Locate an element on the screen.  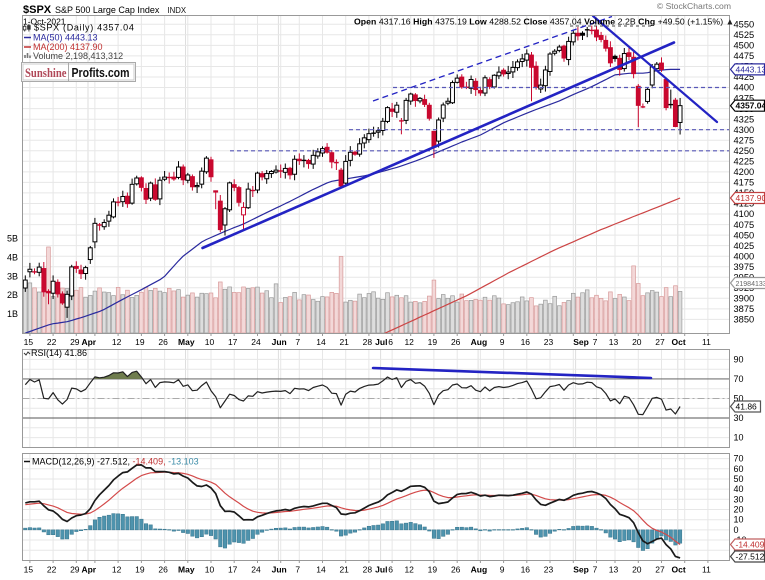
svg-text: -14.409 is located at coordinates (750, 545).